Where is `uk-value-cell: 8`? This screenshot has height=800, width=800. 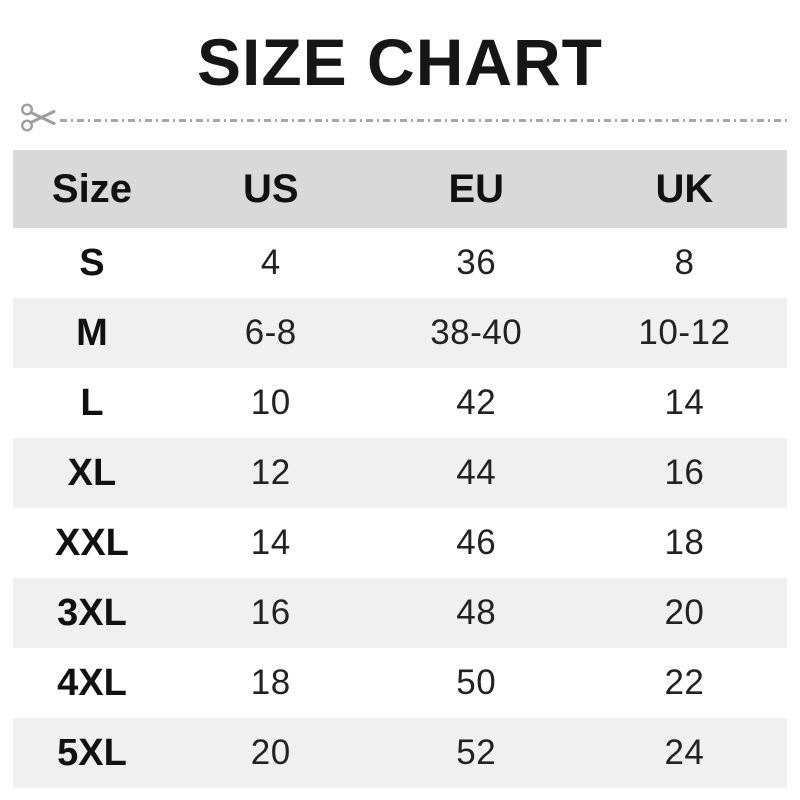 uk-value-cell: 8 is located at coordinates (684, 262).